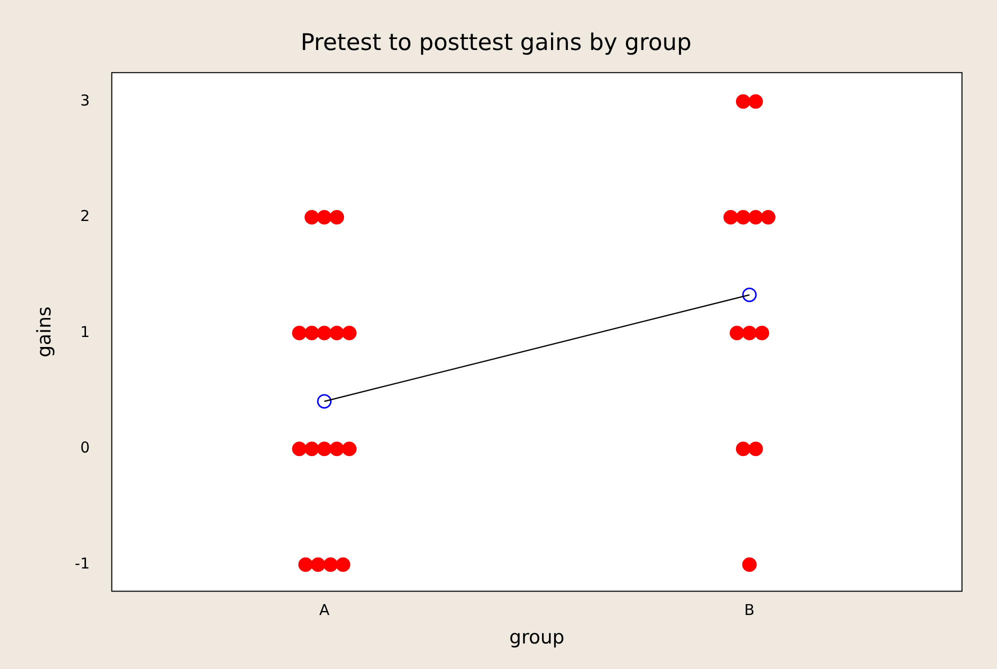  I want to click on y-tick-label: 3, so click(85, 100).